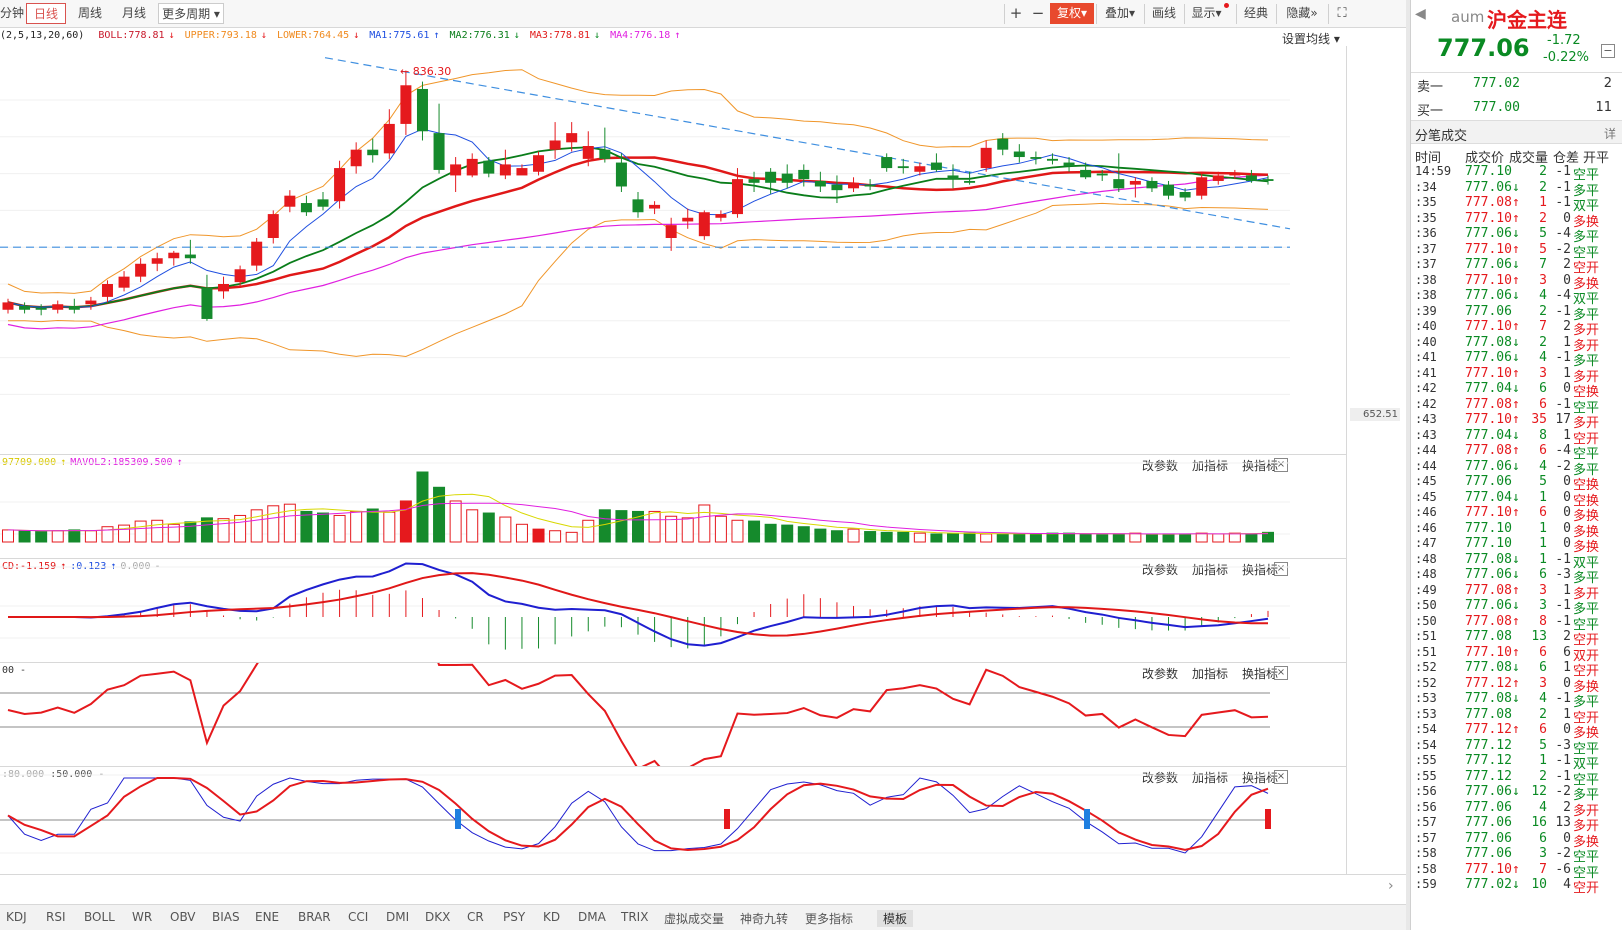  What do you see at coordinates (1120, 13) in the screenshot?
I see `overlay-dropdown: 叠加▾` at bounding box center [1120, 13].